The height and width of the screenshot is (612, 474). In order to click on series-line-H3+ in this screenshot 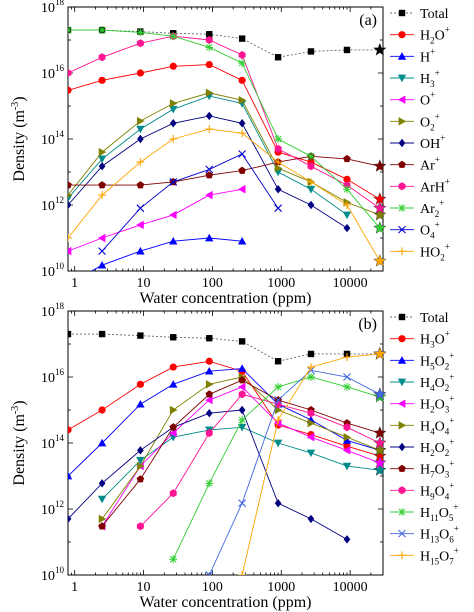, I will do `click(208, 155)`.